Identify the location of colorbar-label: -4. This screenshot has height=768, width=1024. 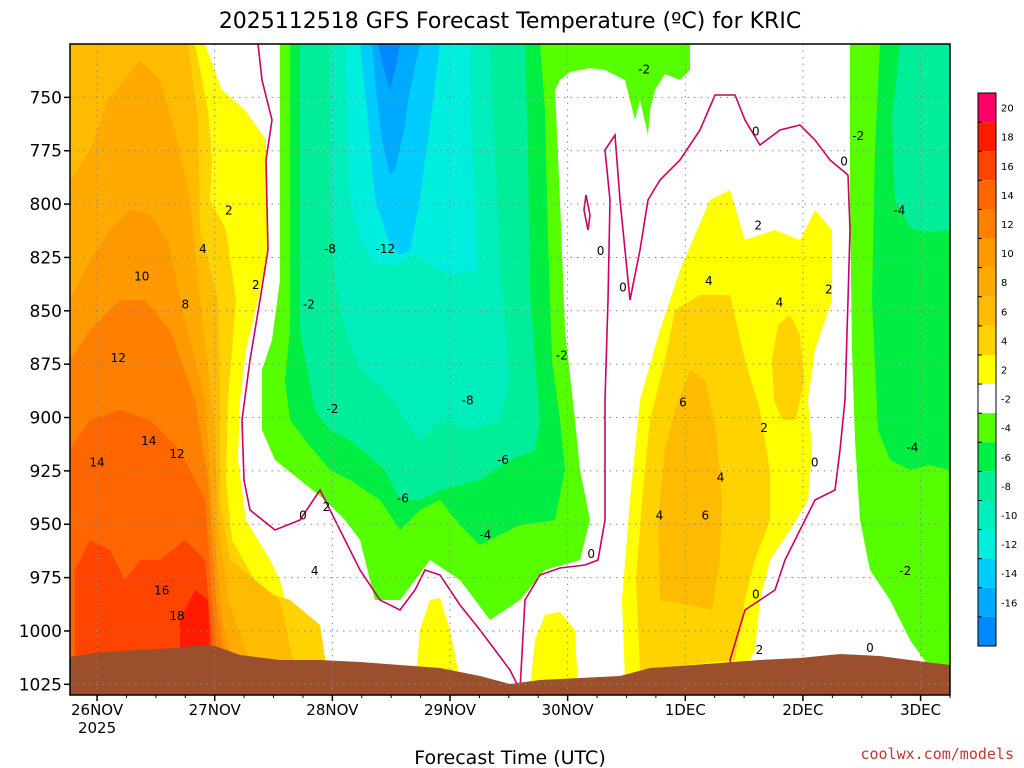
(1006, 429).